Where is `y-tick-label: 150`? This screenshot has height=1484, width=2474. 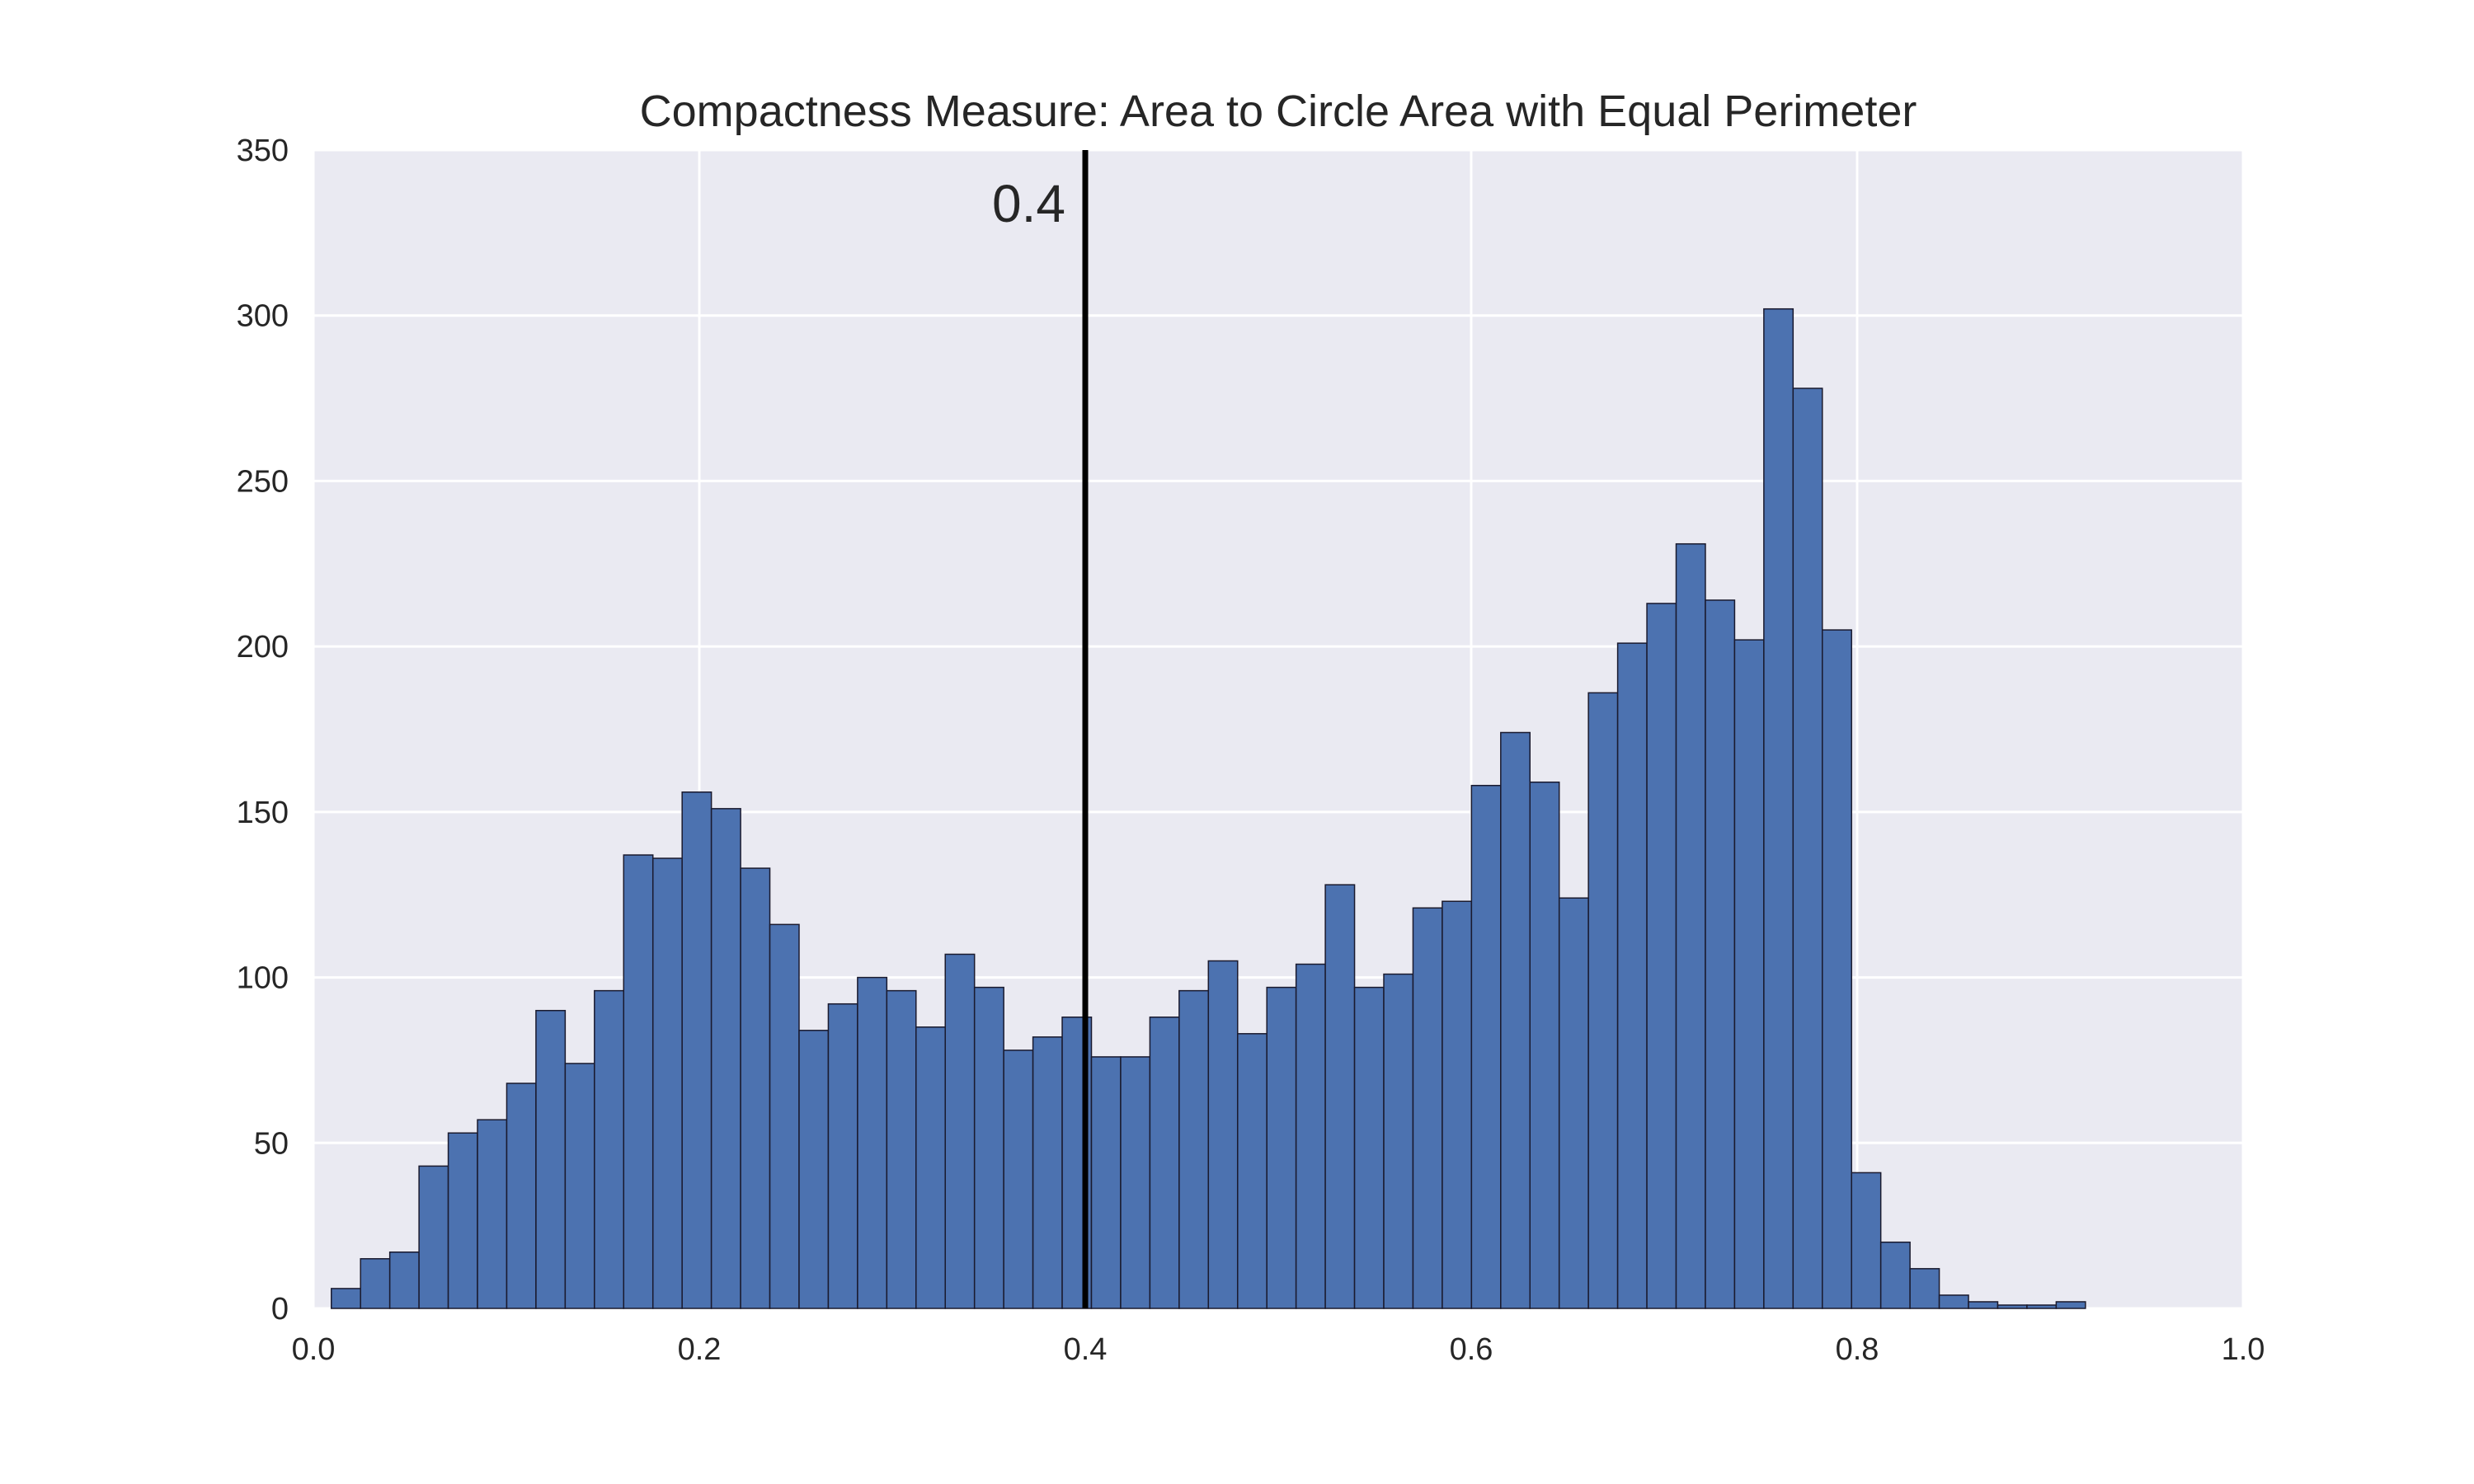 y-tick-label: 150 is located at coordinates (263, 813).